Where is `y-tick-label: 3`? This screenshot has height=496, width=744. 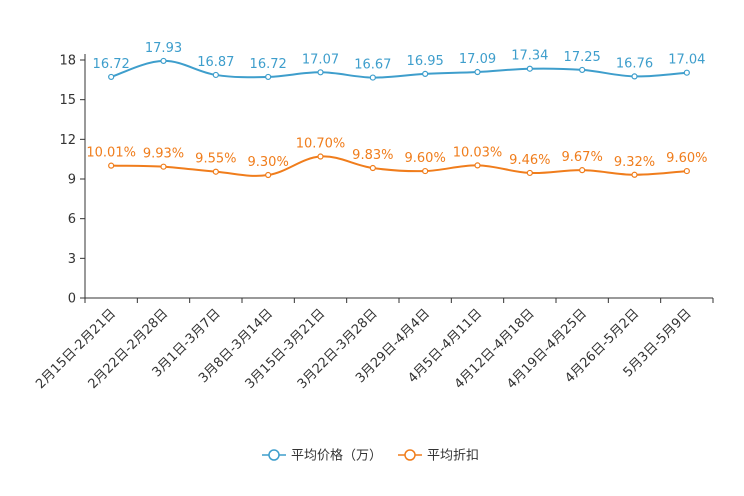
y-tick-label: 3 is located at coordinates (72, 259).